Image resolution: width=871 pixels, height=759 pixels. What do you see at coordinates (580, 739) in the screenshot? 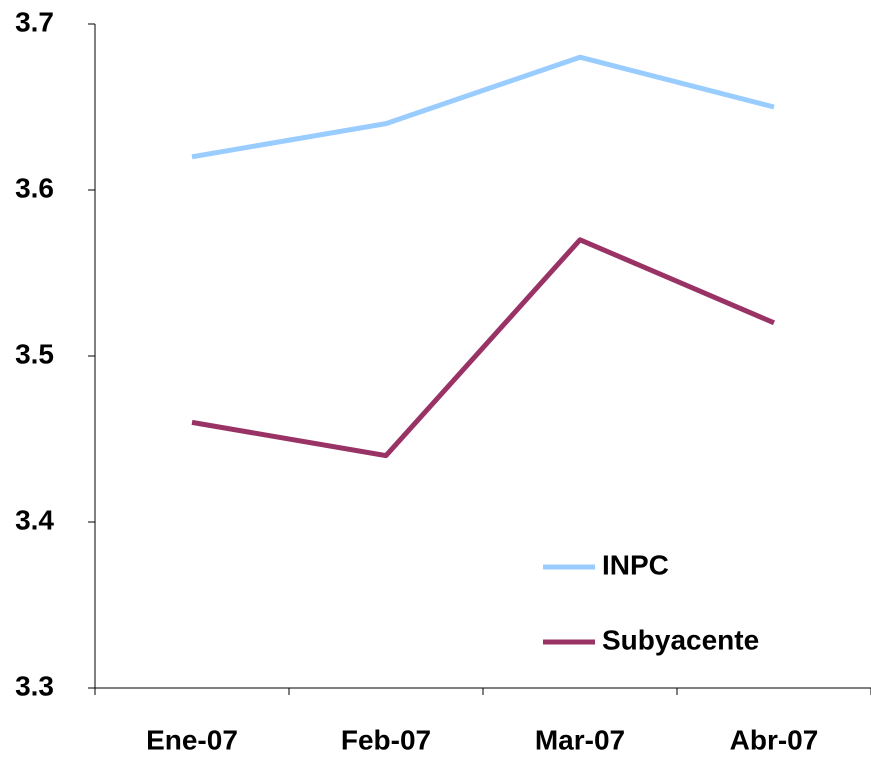
I see `x-tick-label: Mar-07` at bounding box center [580, 739].